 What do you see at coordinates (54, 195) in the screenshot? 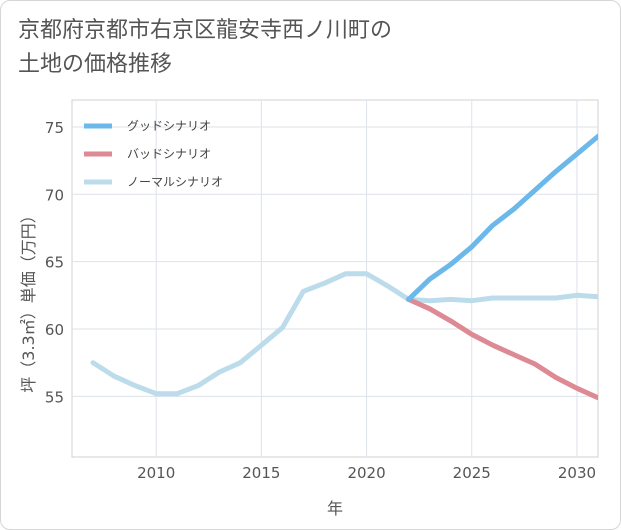
I see `y-tick-label: 70` at bounding box center [54, 195].